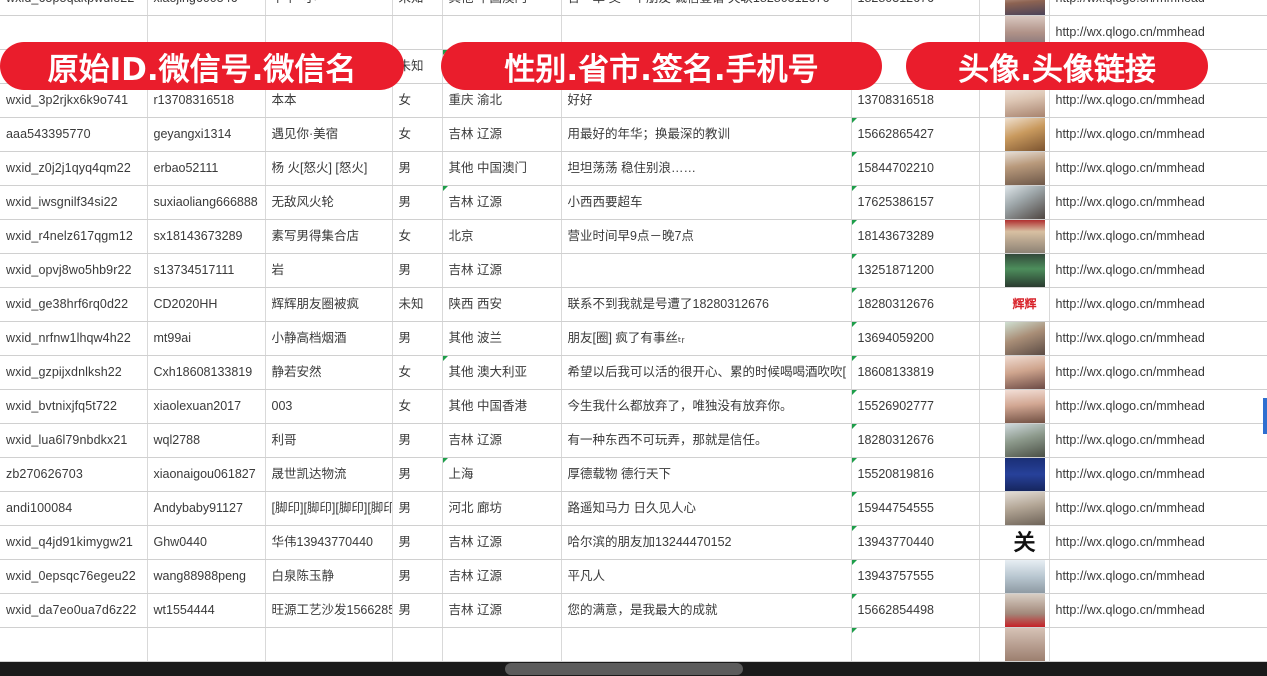 This screenshot has height=676, width=1267. What do you see at coordinates (915, 610) in the screenshot?
I see `cell-phone: 15662854498` at bounding box center [915, 610].